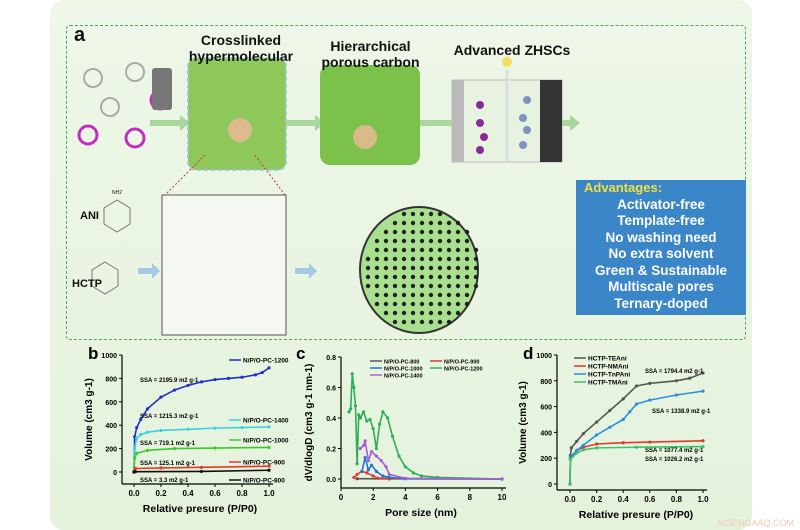  What do you see at coordinates (674, 460) in the screenshot?
I see `ssa-annotation: SSA = 1026.2 m2 g-1` at bounding box center [674, 460].